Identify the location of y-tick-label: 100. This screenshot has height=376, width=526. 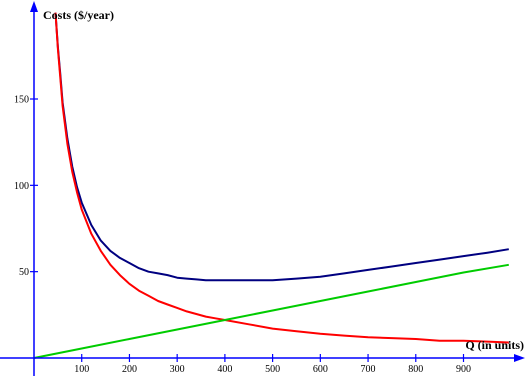
(21, 186).